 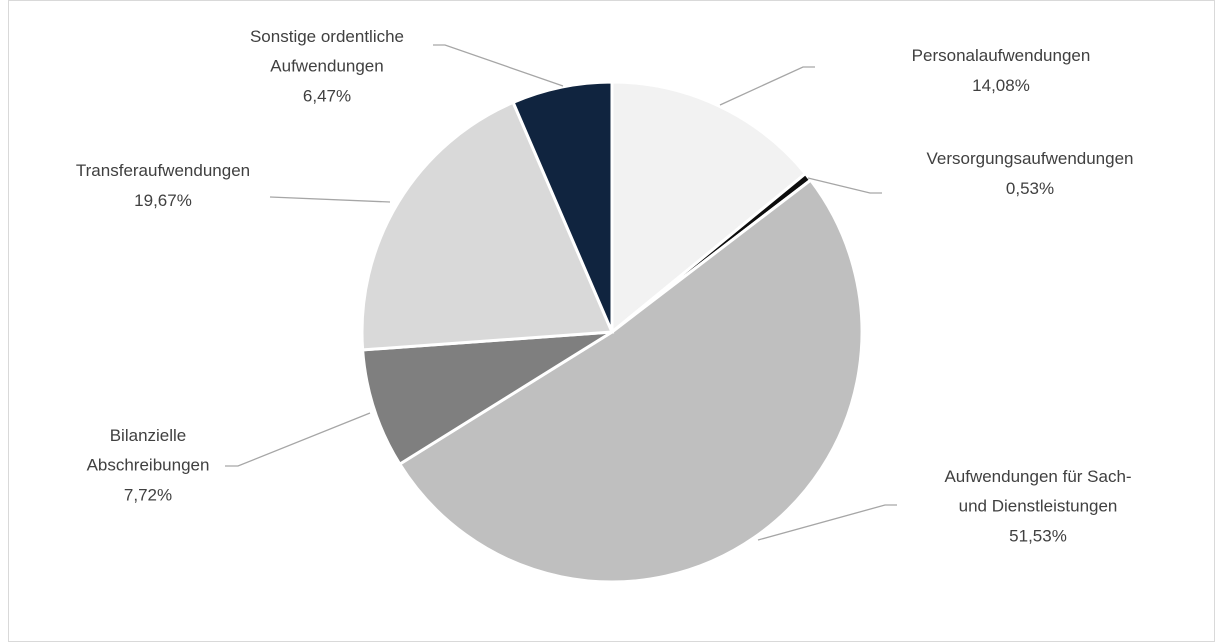 What do you see at coordinates (327, 95) in the screenshot?
I see `value-label: 6,47%` at bounding box center [327, 95].